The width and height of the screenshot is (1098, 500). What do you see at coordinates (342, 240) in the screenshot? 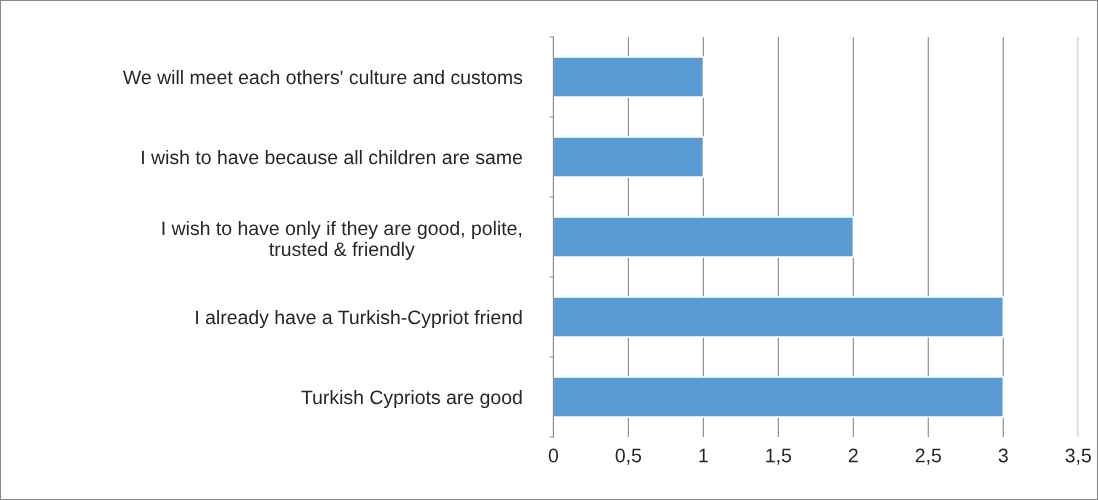
I see `y-tick-label: I wish to have only if they are good, polite, trusted & friendly` at bounding box center [342, 240].